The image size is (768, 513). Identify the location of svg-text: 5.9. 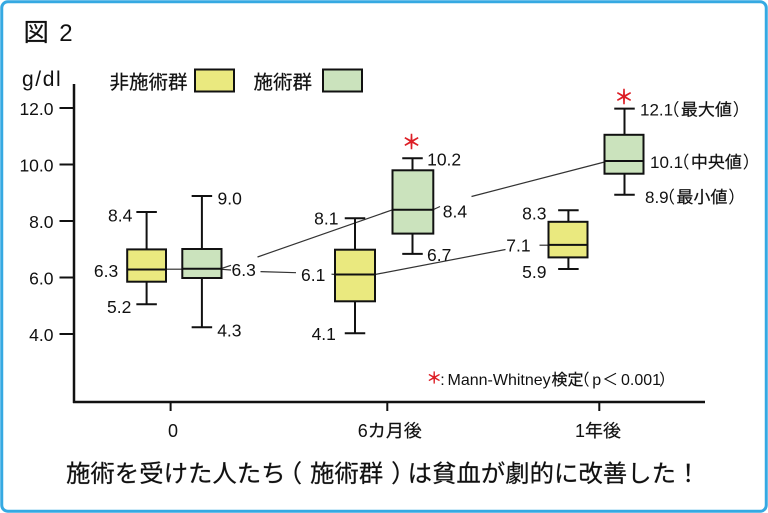
(534, 272).